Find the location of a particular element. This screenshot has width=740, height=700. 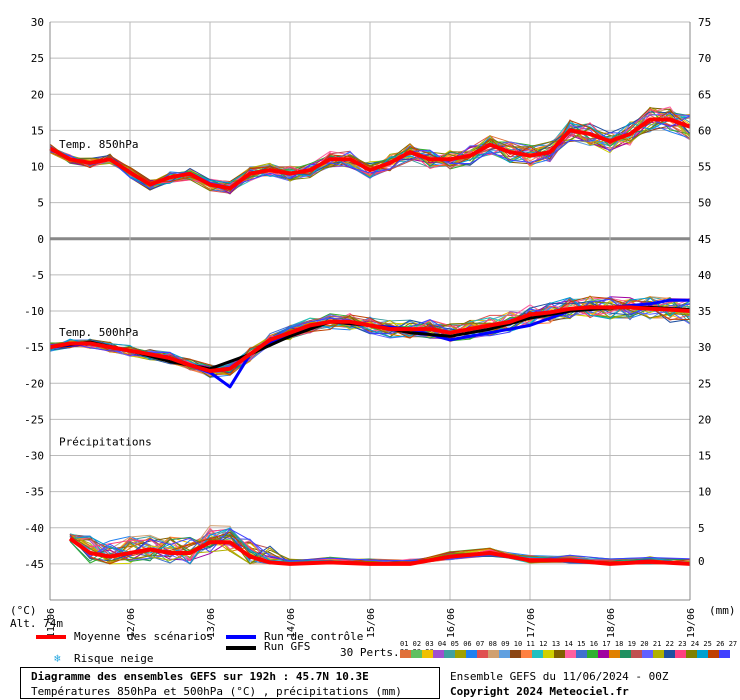

perts-label: 30 Perts. is located at coordinates (370, 652).